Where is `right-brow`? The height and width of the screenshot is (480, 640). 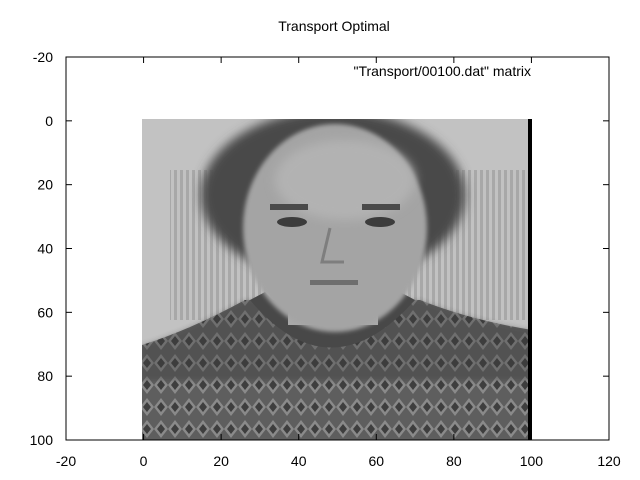
right-brow is located at coordinates (381, 207).